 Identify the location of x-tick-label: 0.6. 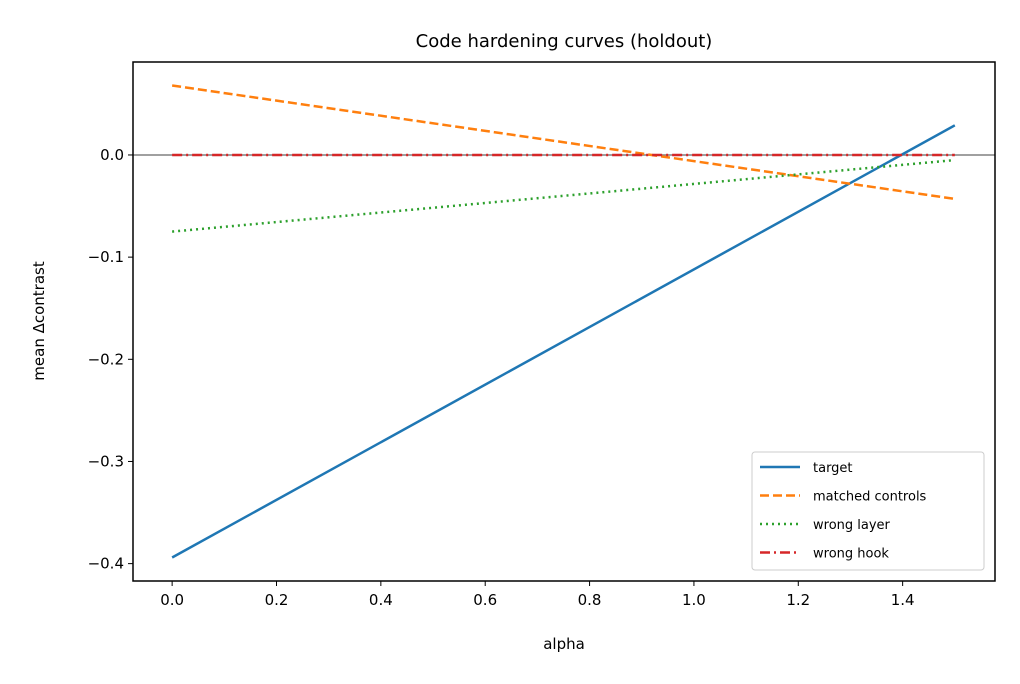
(485, 600).